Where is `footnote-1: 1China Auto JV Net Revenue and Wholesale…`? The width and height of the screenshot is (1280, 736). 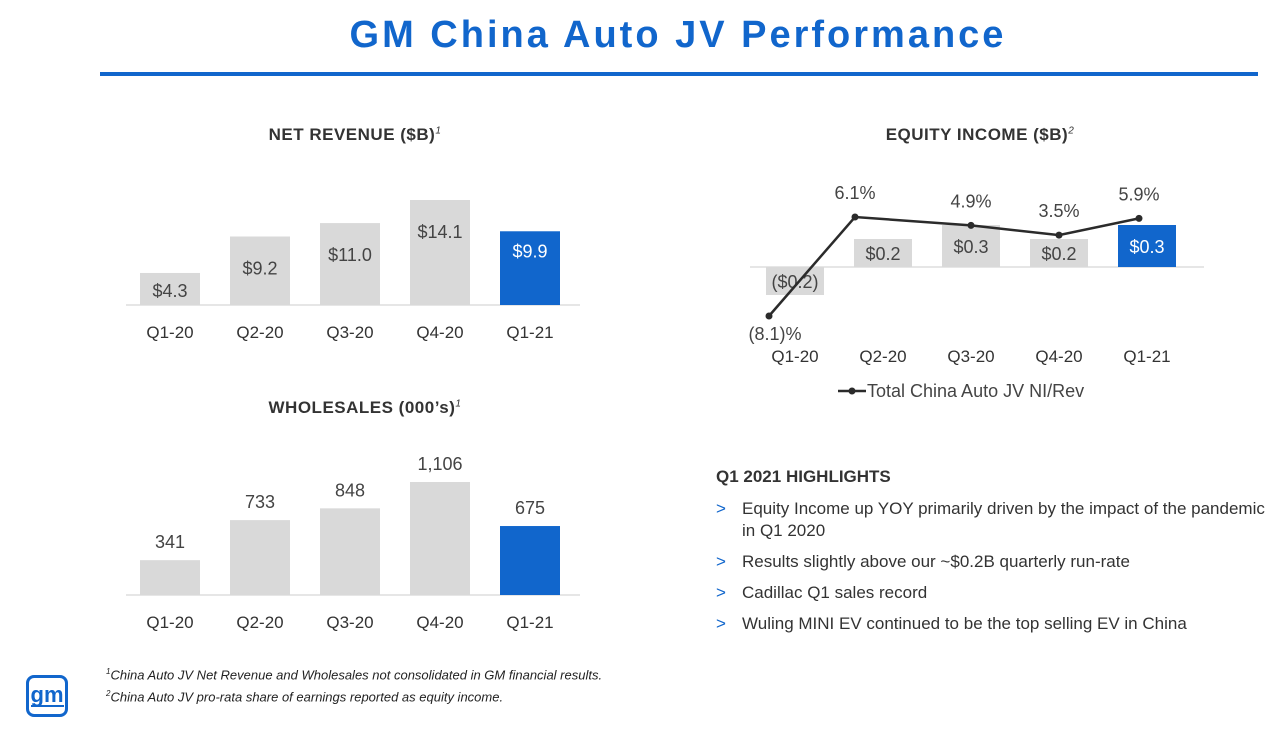 footnote-1: 1China Auto JV Net Revenue and Wholesale… is located at coordinates (354, 675).